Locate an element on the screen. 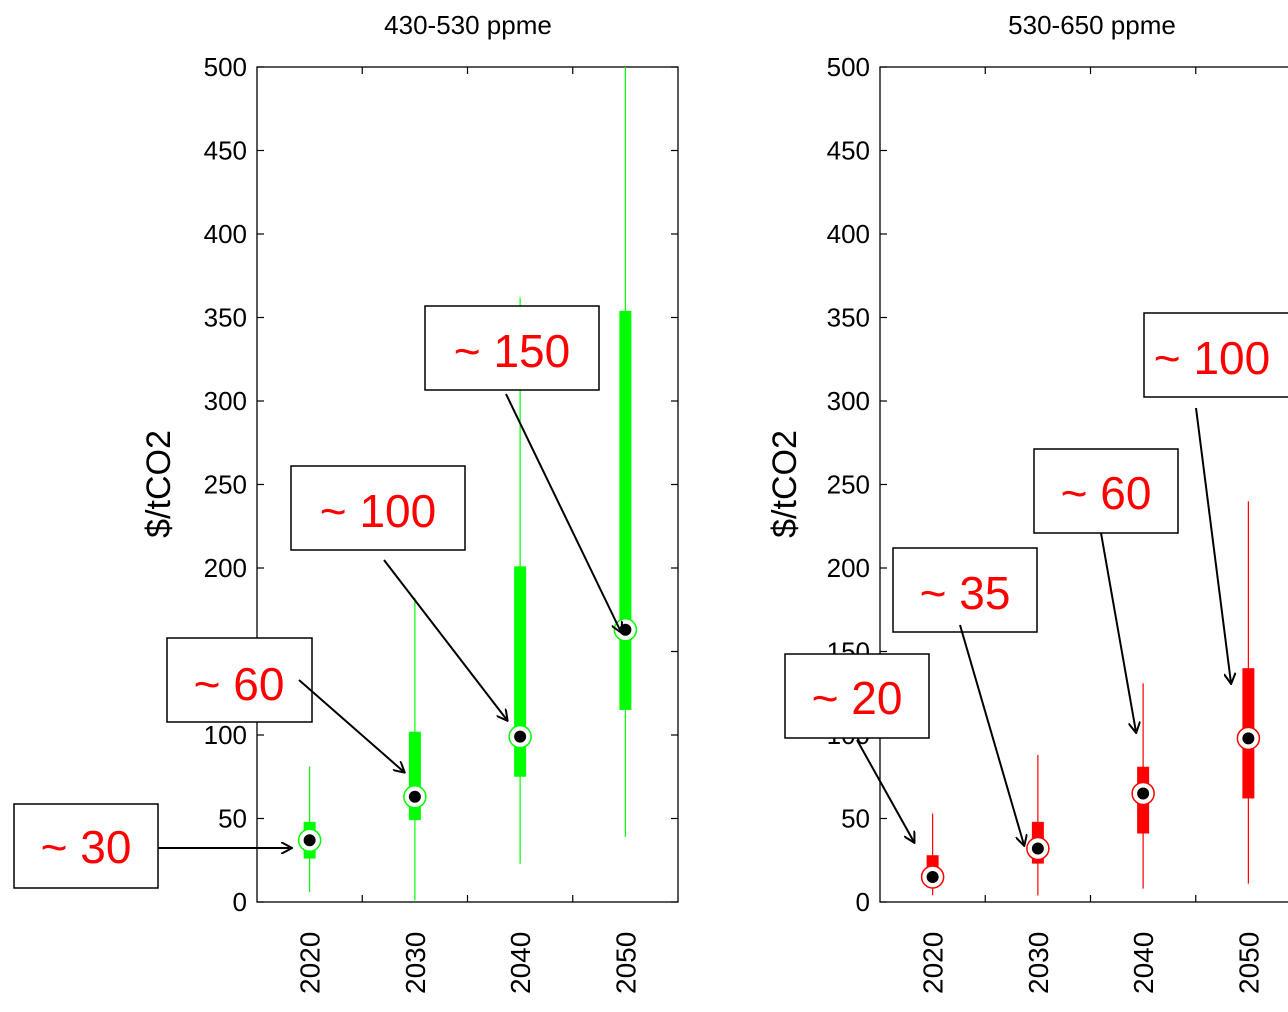 This screenshot has width=1288, height=1012. annotation-30: ~ 30 is located at coordinates (152, 846).